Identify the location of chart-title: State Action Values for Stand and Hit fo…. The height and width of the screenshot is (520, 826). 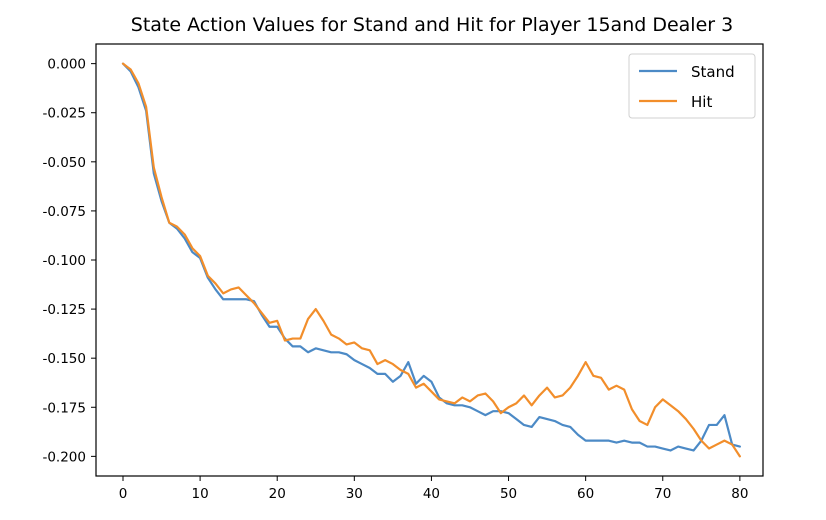
(432, 25).